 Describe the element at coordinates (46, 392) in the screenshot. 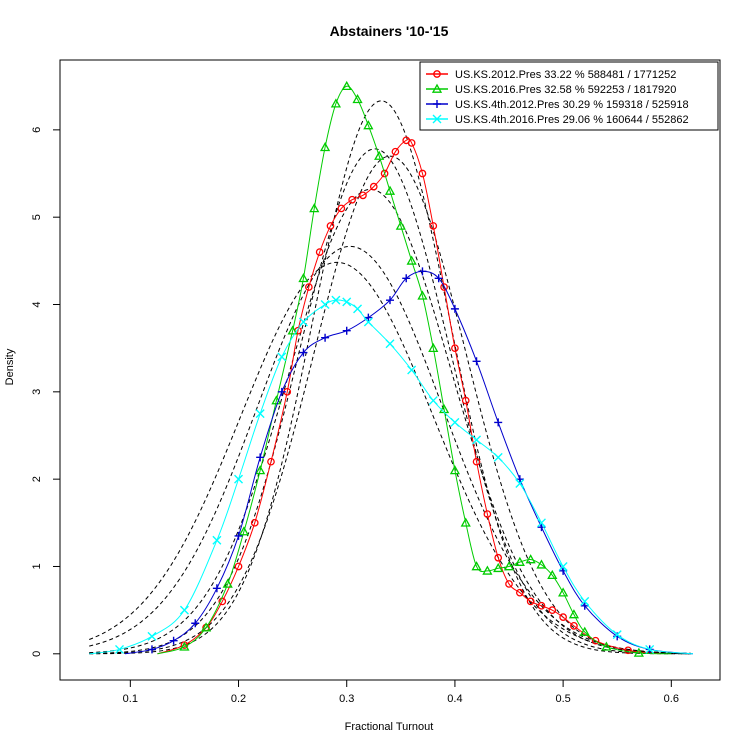

I see `y-axis: 0 1 2 3 4 5 6` at that location.